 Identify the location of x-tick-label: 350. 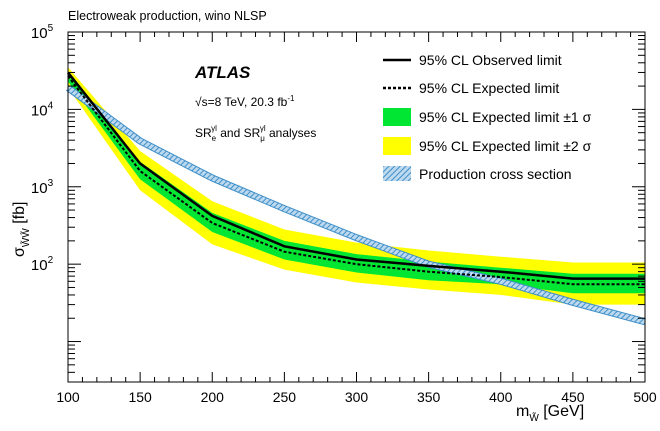
(429, 397).